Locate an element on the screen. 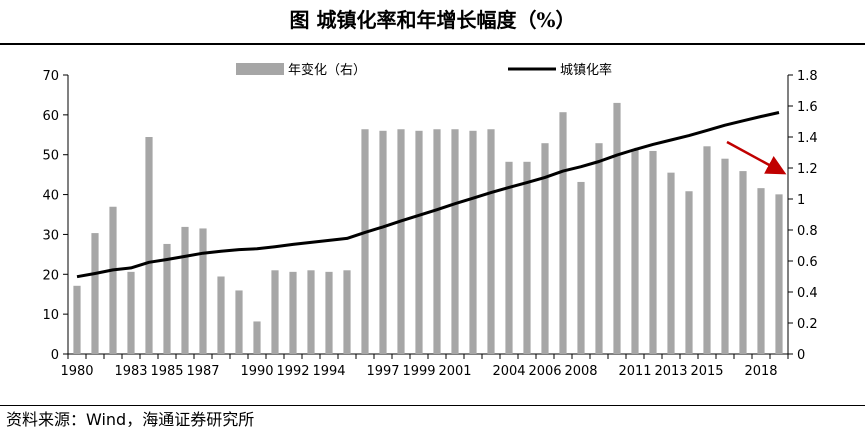 The width and height of the screenshot is (865, 439). title-divider is located at coordinates (432, 44).